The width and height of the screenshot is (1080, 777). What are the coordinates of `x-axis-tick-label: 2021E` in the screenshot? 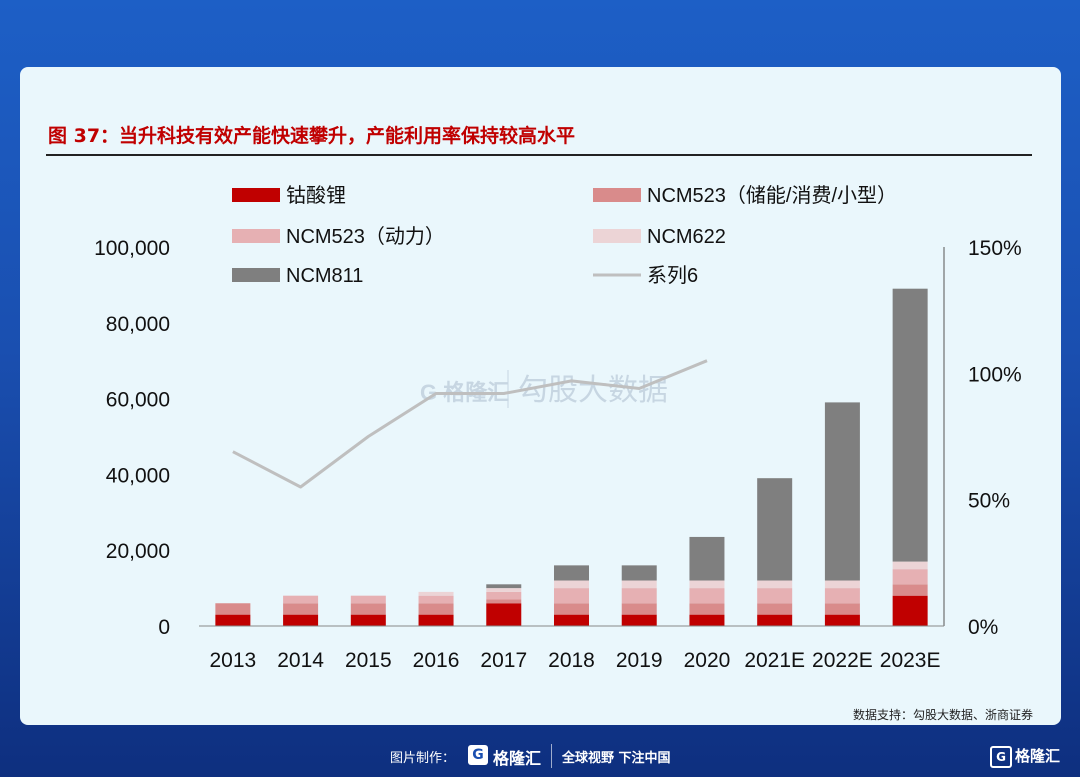 It's located at (774, 660).